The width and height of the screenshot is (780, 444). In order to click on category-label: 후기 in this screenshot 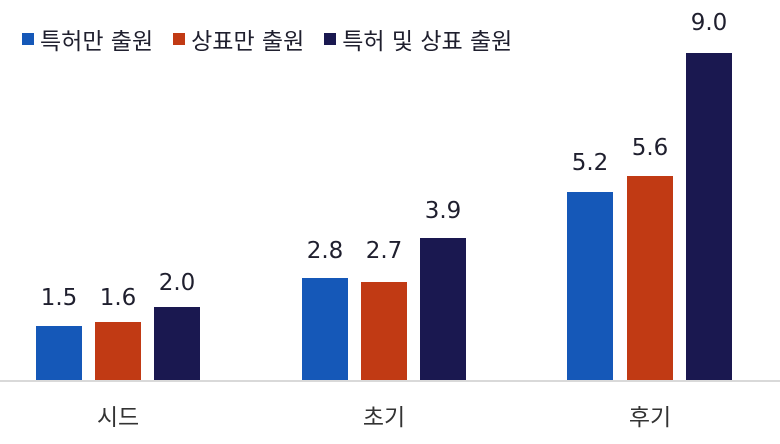, I will do `click(650, 418)`.